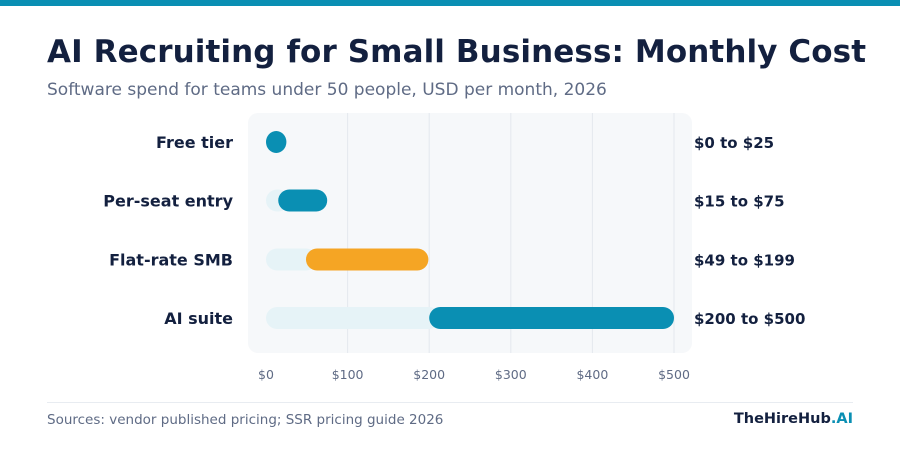 This screenshot has height=458, width=900. I want to click on range-value-label: $49 to $199, so click(744, 261).